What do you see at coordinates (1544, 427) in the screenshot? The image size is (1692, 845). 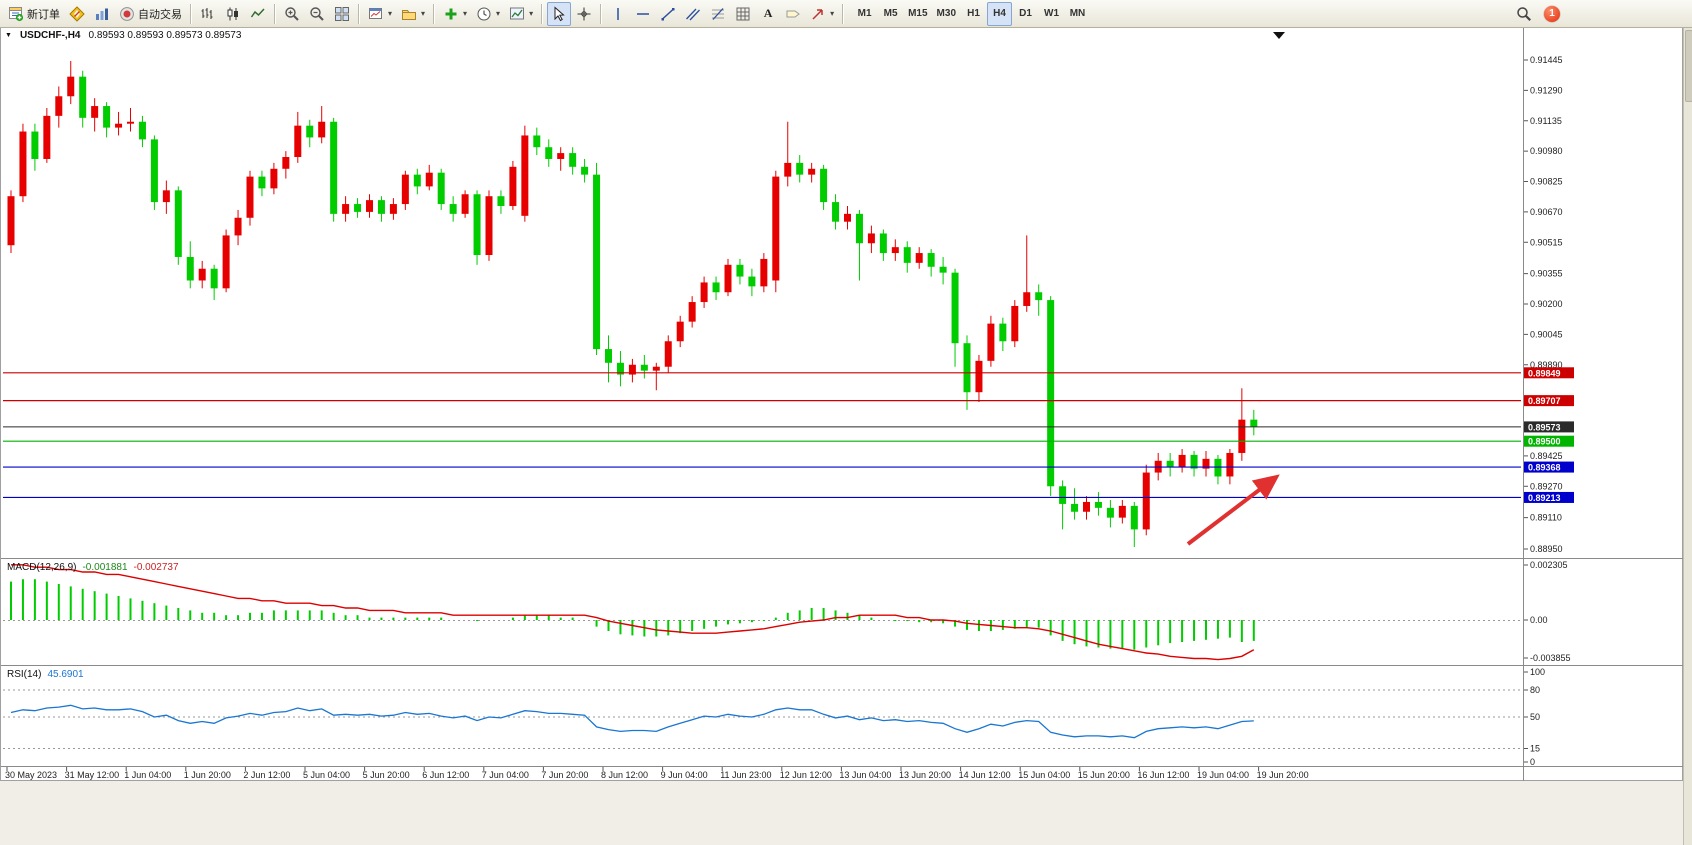 I see `svg-text: 0.89573` at bounding box center [1544, 427].